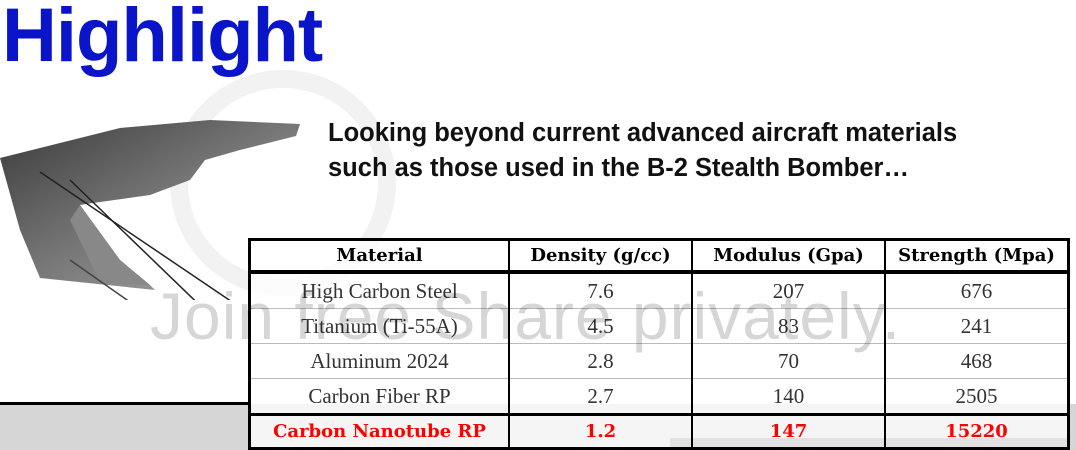  Describe the element at coordinates (788, 256) in the screenshot. I see `header-modulus: Modulus (Gpa)` at that location.